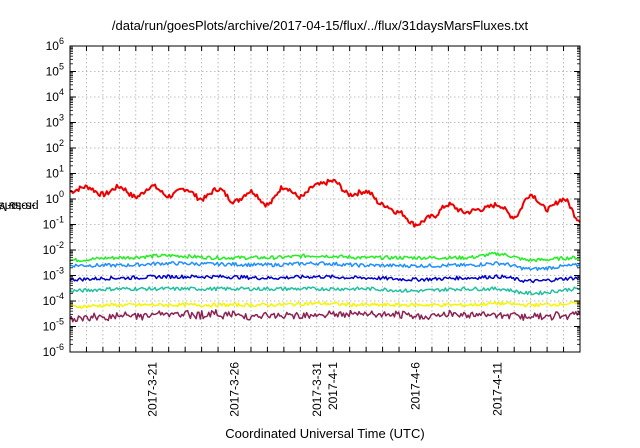 This screenshot has height=448, width=640. I want to click on y-tick-label: 10⁻², so click(53, 248).